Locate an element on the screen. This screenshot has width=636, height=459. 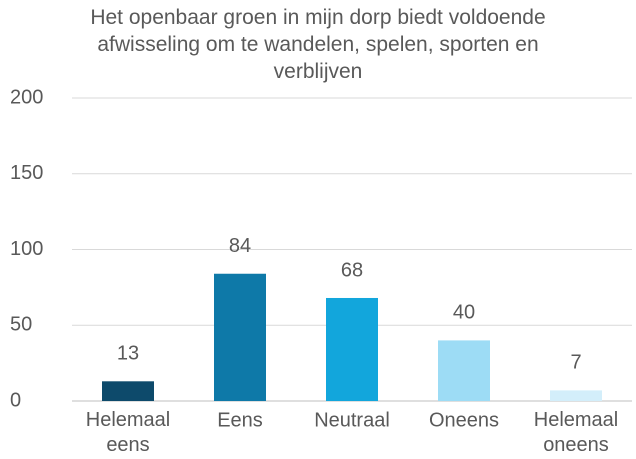
x-tick-label: Helemaal oneens is located at coordinates (576, 432).